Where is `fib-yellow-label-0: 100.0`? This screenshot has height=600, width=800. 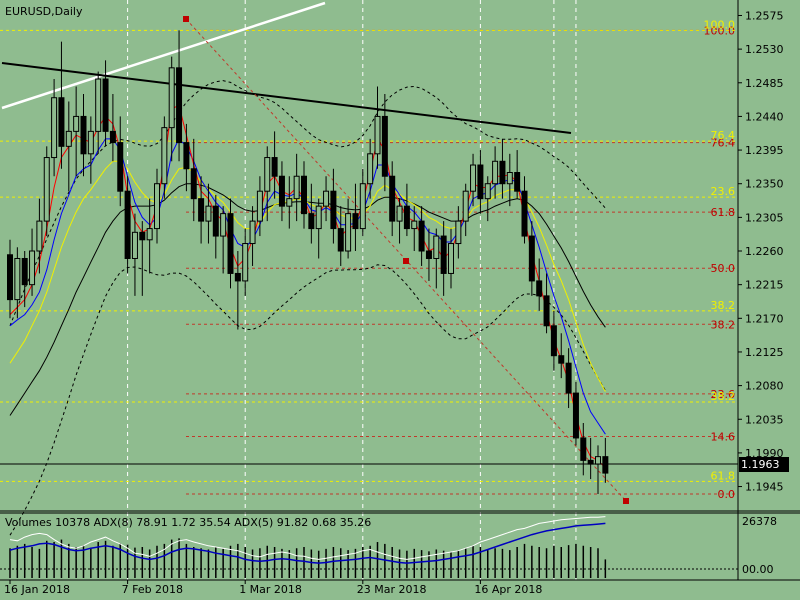 fib-yellow-label-0: 100.0 is located at coordinates (720, 24).